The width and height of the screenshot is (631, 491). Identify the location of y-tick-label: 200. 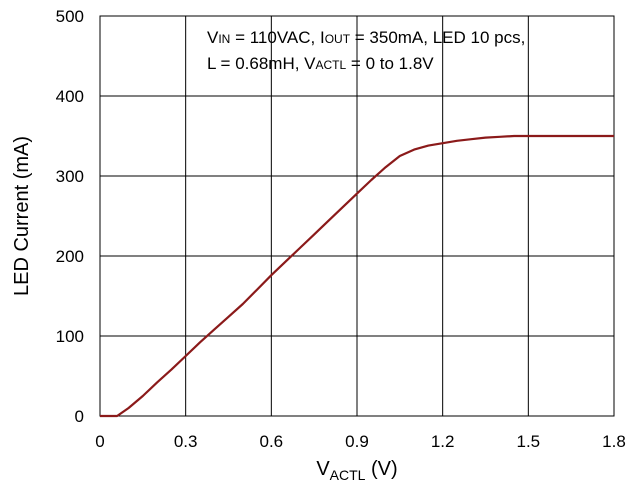
(70, 256).